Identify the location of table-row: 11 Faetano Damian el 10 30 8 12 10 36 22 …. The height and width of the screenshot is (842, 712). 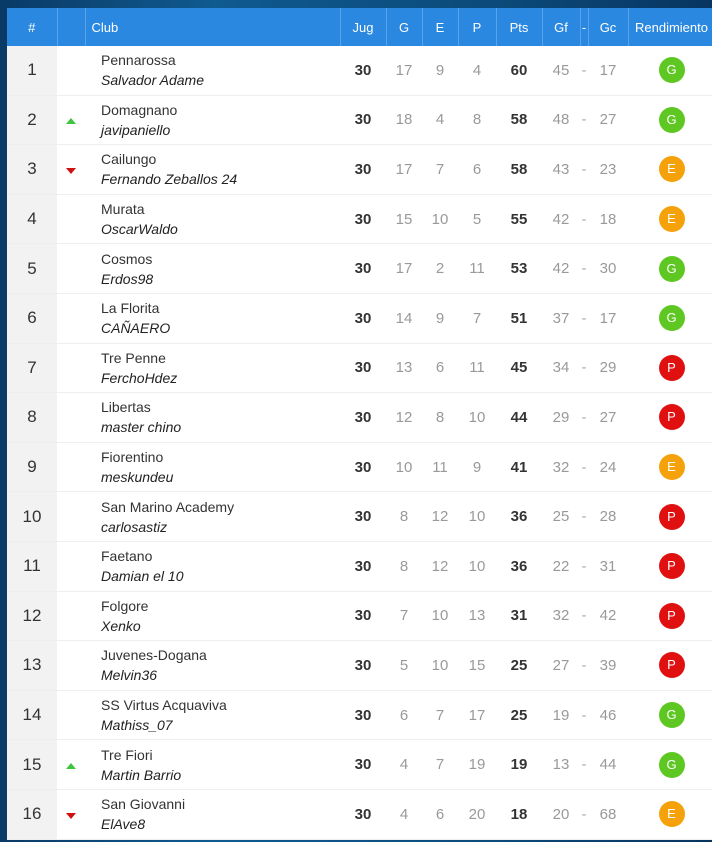
(359, 566).